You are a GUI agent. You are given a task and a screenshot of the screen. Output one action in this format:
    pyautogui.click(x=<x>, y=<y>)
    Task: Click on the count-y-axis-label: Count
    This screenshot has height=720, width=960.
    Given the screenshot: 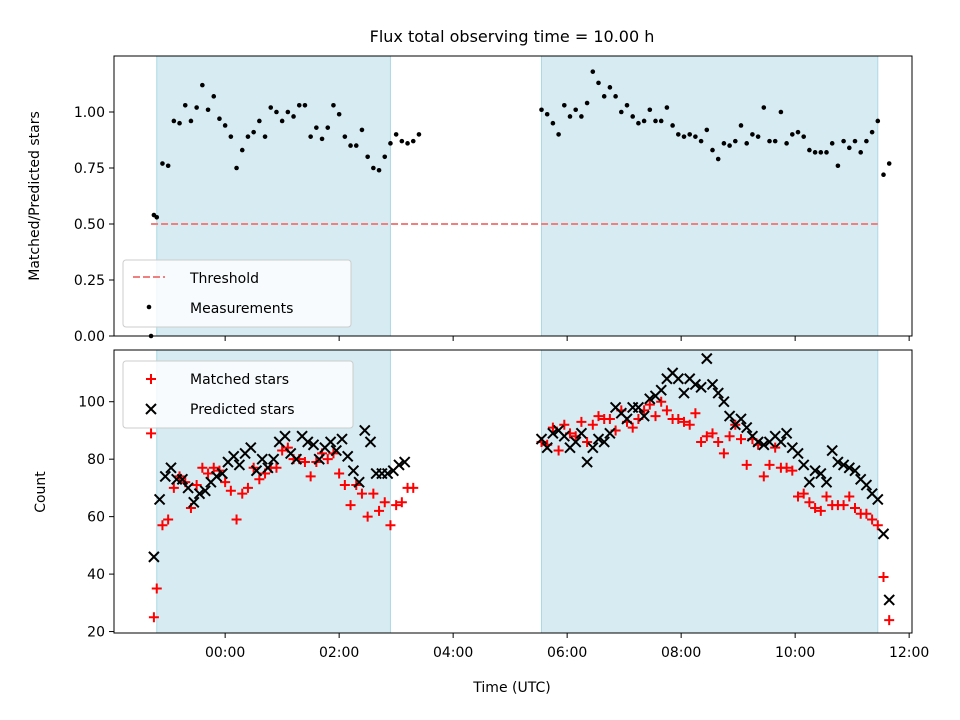 What is the action you would take?
    pyautogui.click(x=41, y=492)
    